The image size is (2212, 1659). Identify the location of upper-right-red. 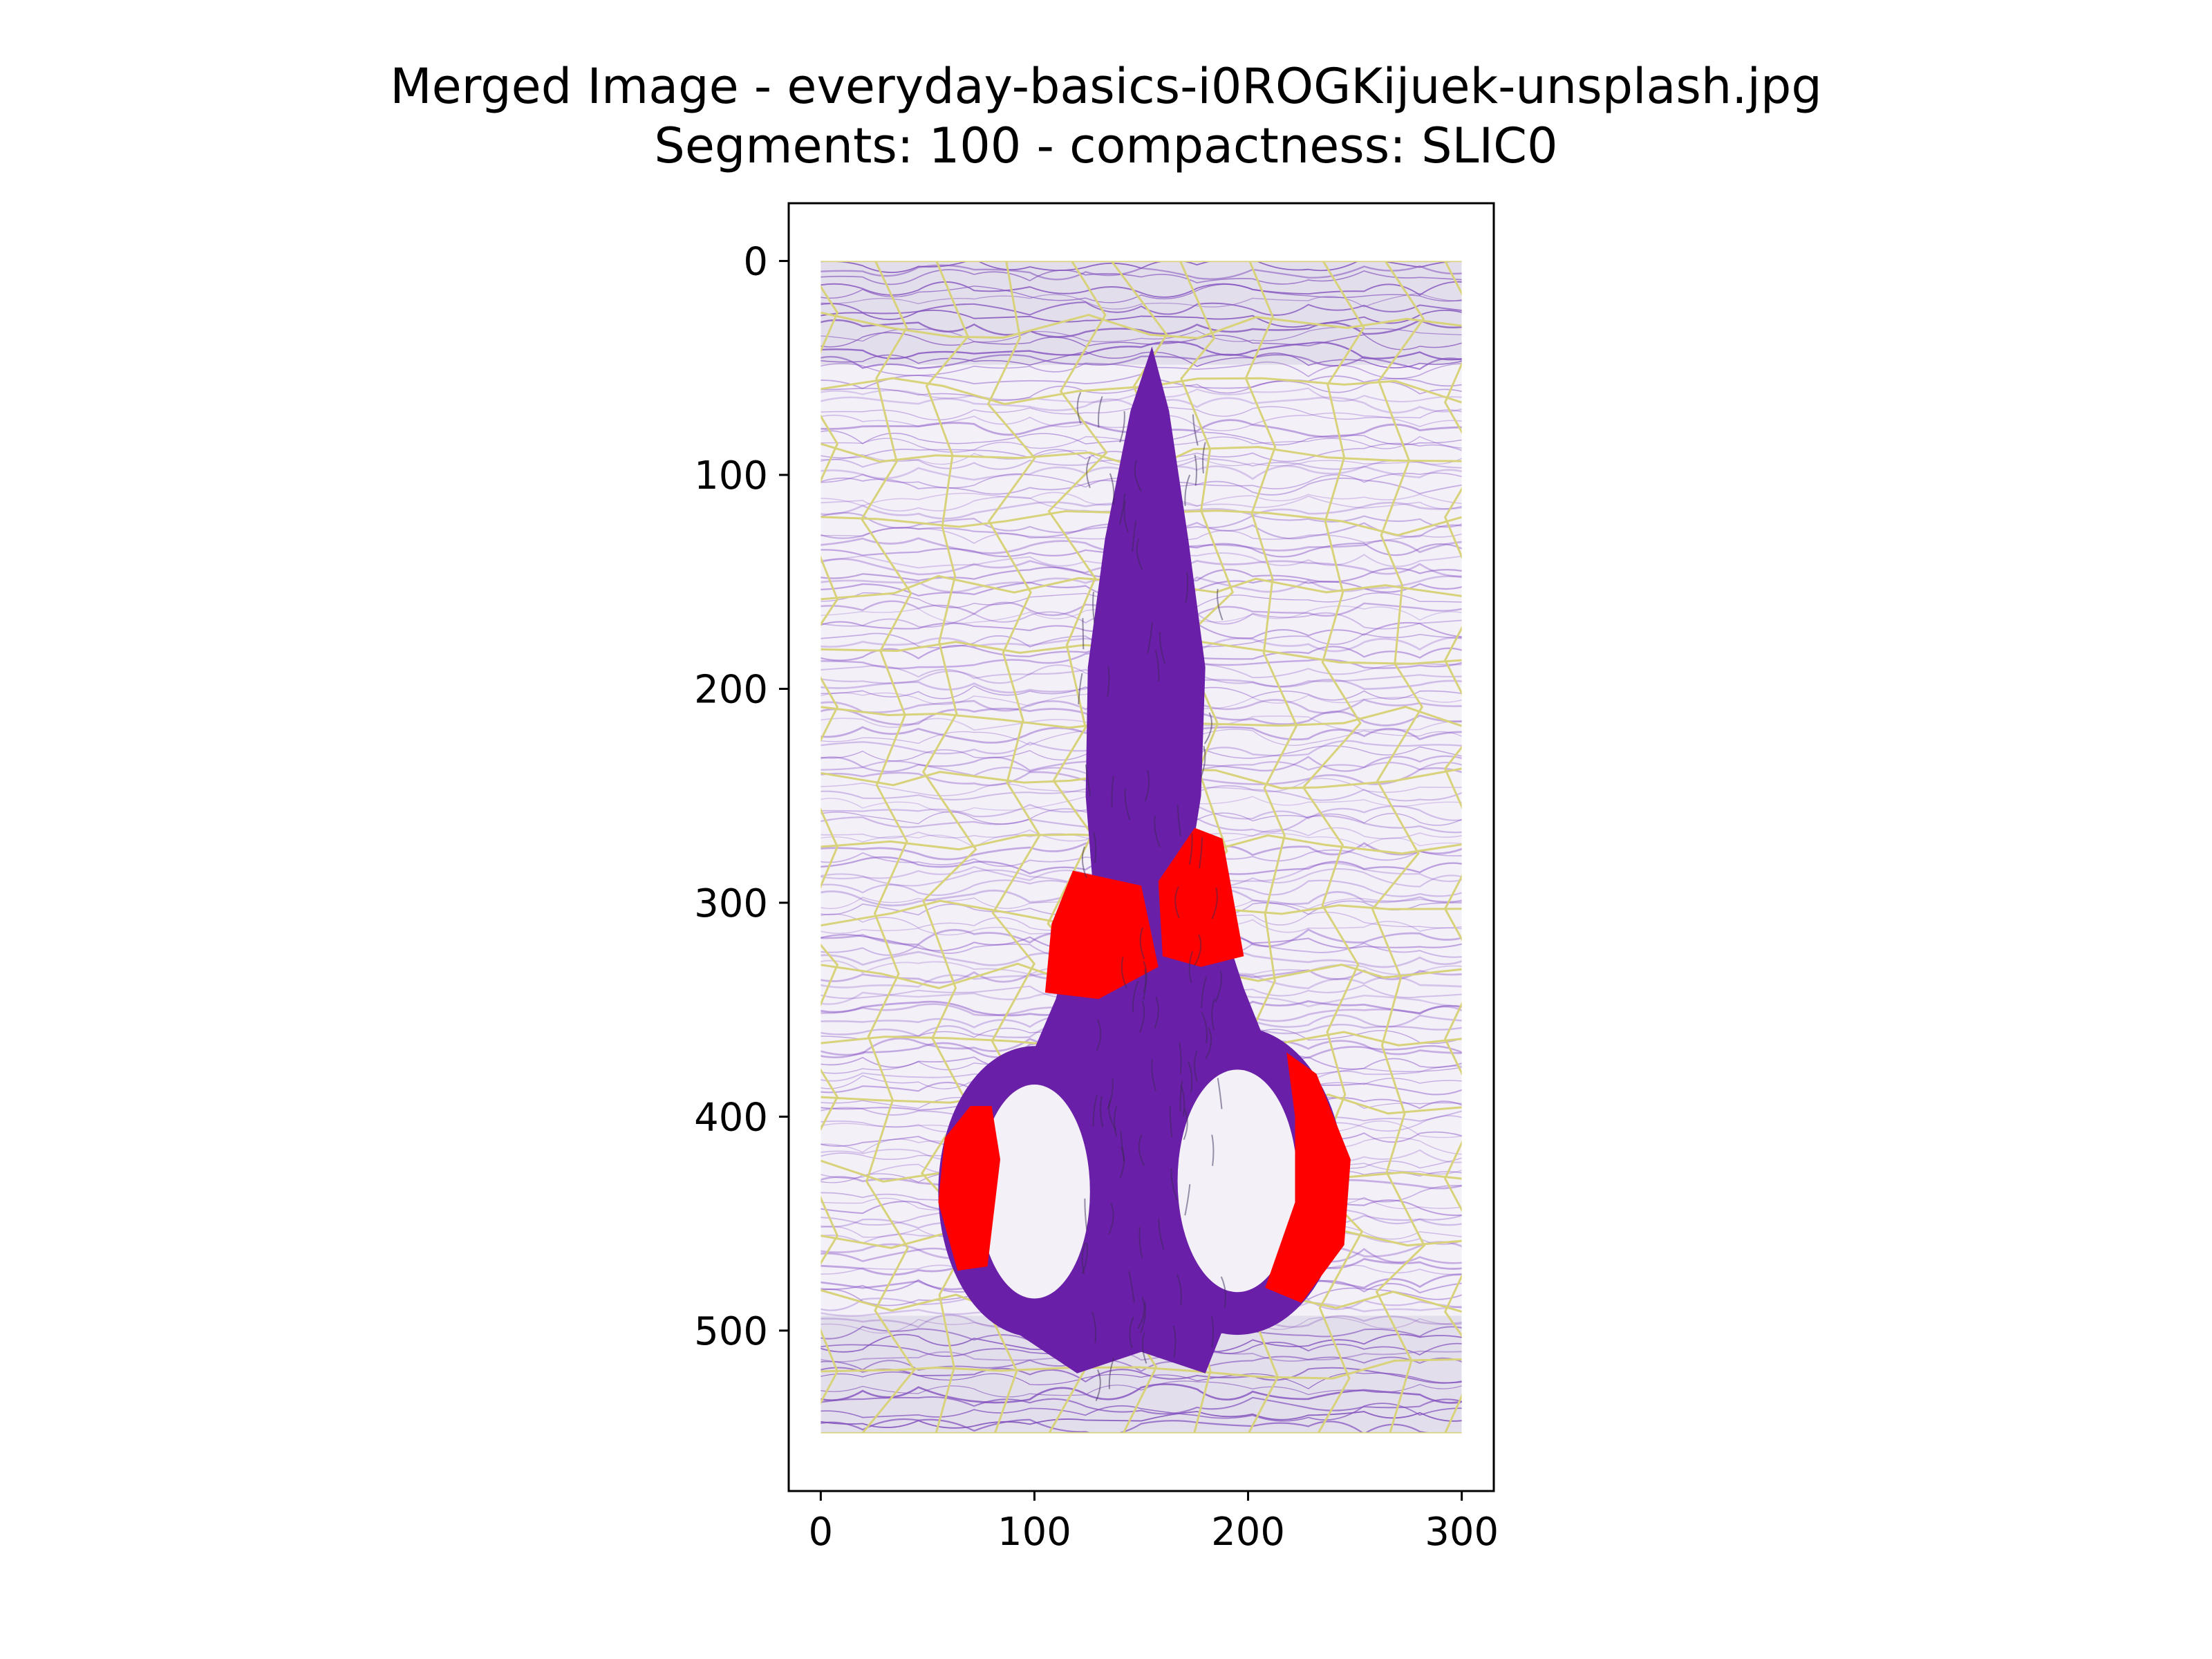
(1201, 897).